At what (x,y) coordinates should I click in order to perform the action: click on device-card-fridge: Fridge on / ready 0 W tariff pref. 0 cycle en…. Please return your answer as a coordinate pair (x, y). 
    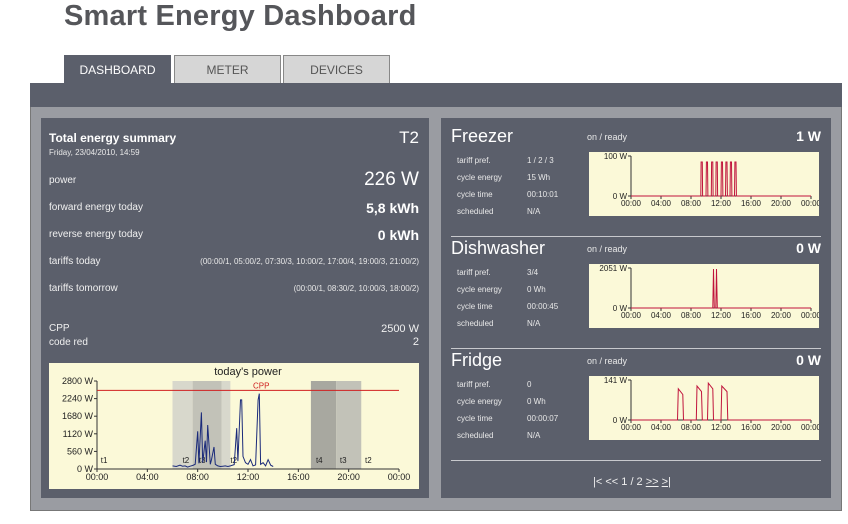
    Looking at the image, I should click on (636, 398).